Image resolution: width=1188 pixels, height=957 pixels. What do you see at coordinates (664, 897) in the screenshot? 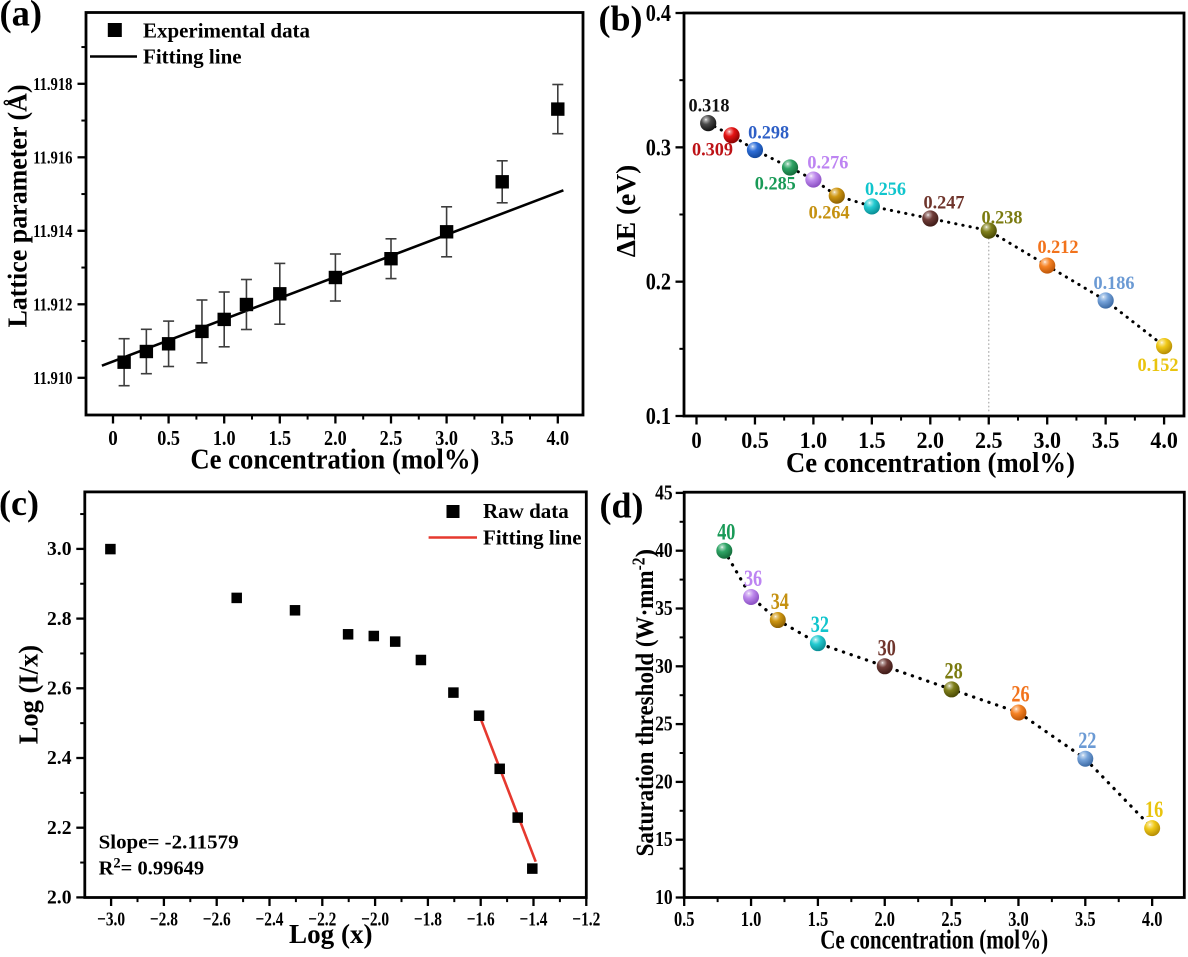
I see `svg-text: 10` at bounding box center [664, 897].